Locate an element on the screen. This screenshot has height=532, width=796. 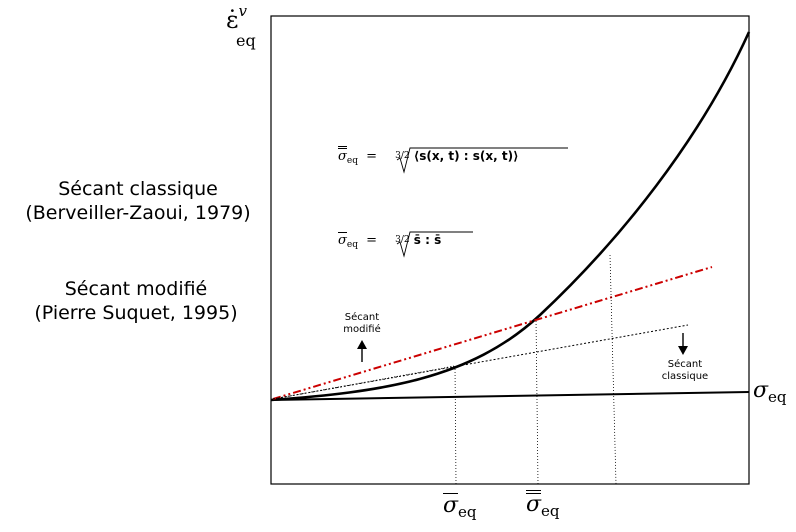
arrow-down-icon is located at coordinates (683, 344).